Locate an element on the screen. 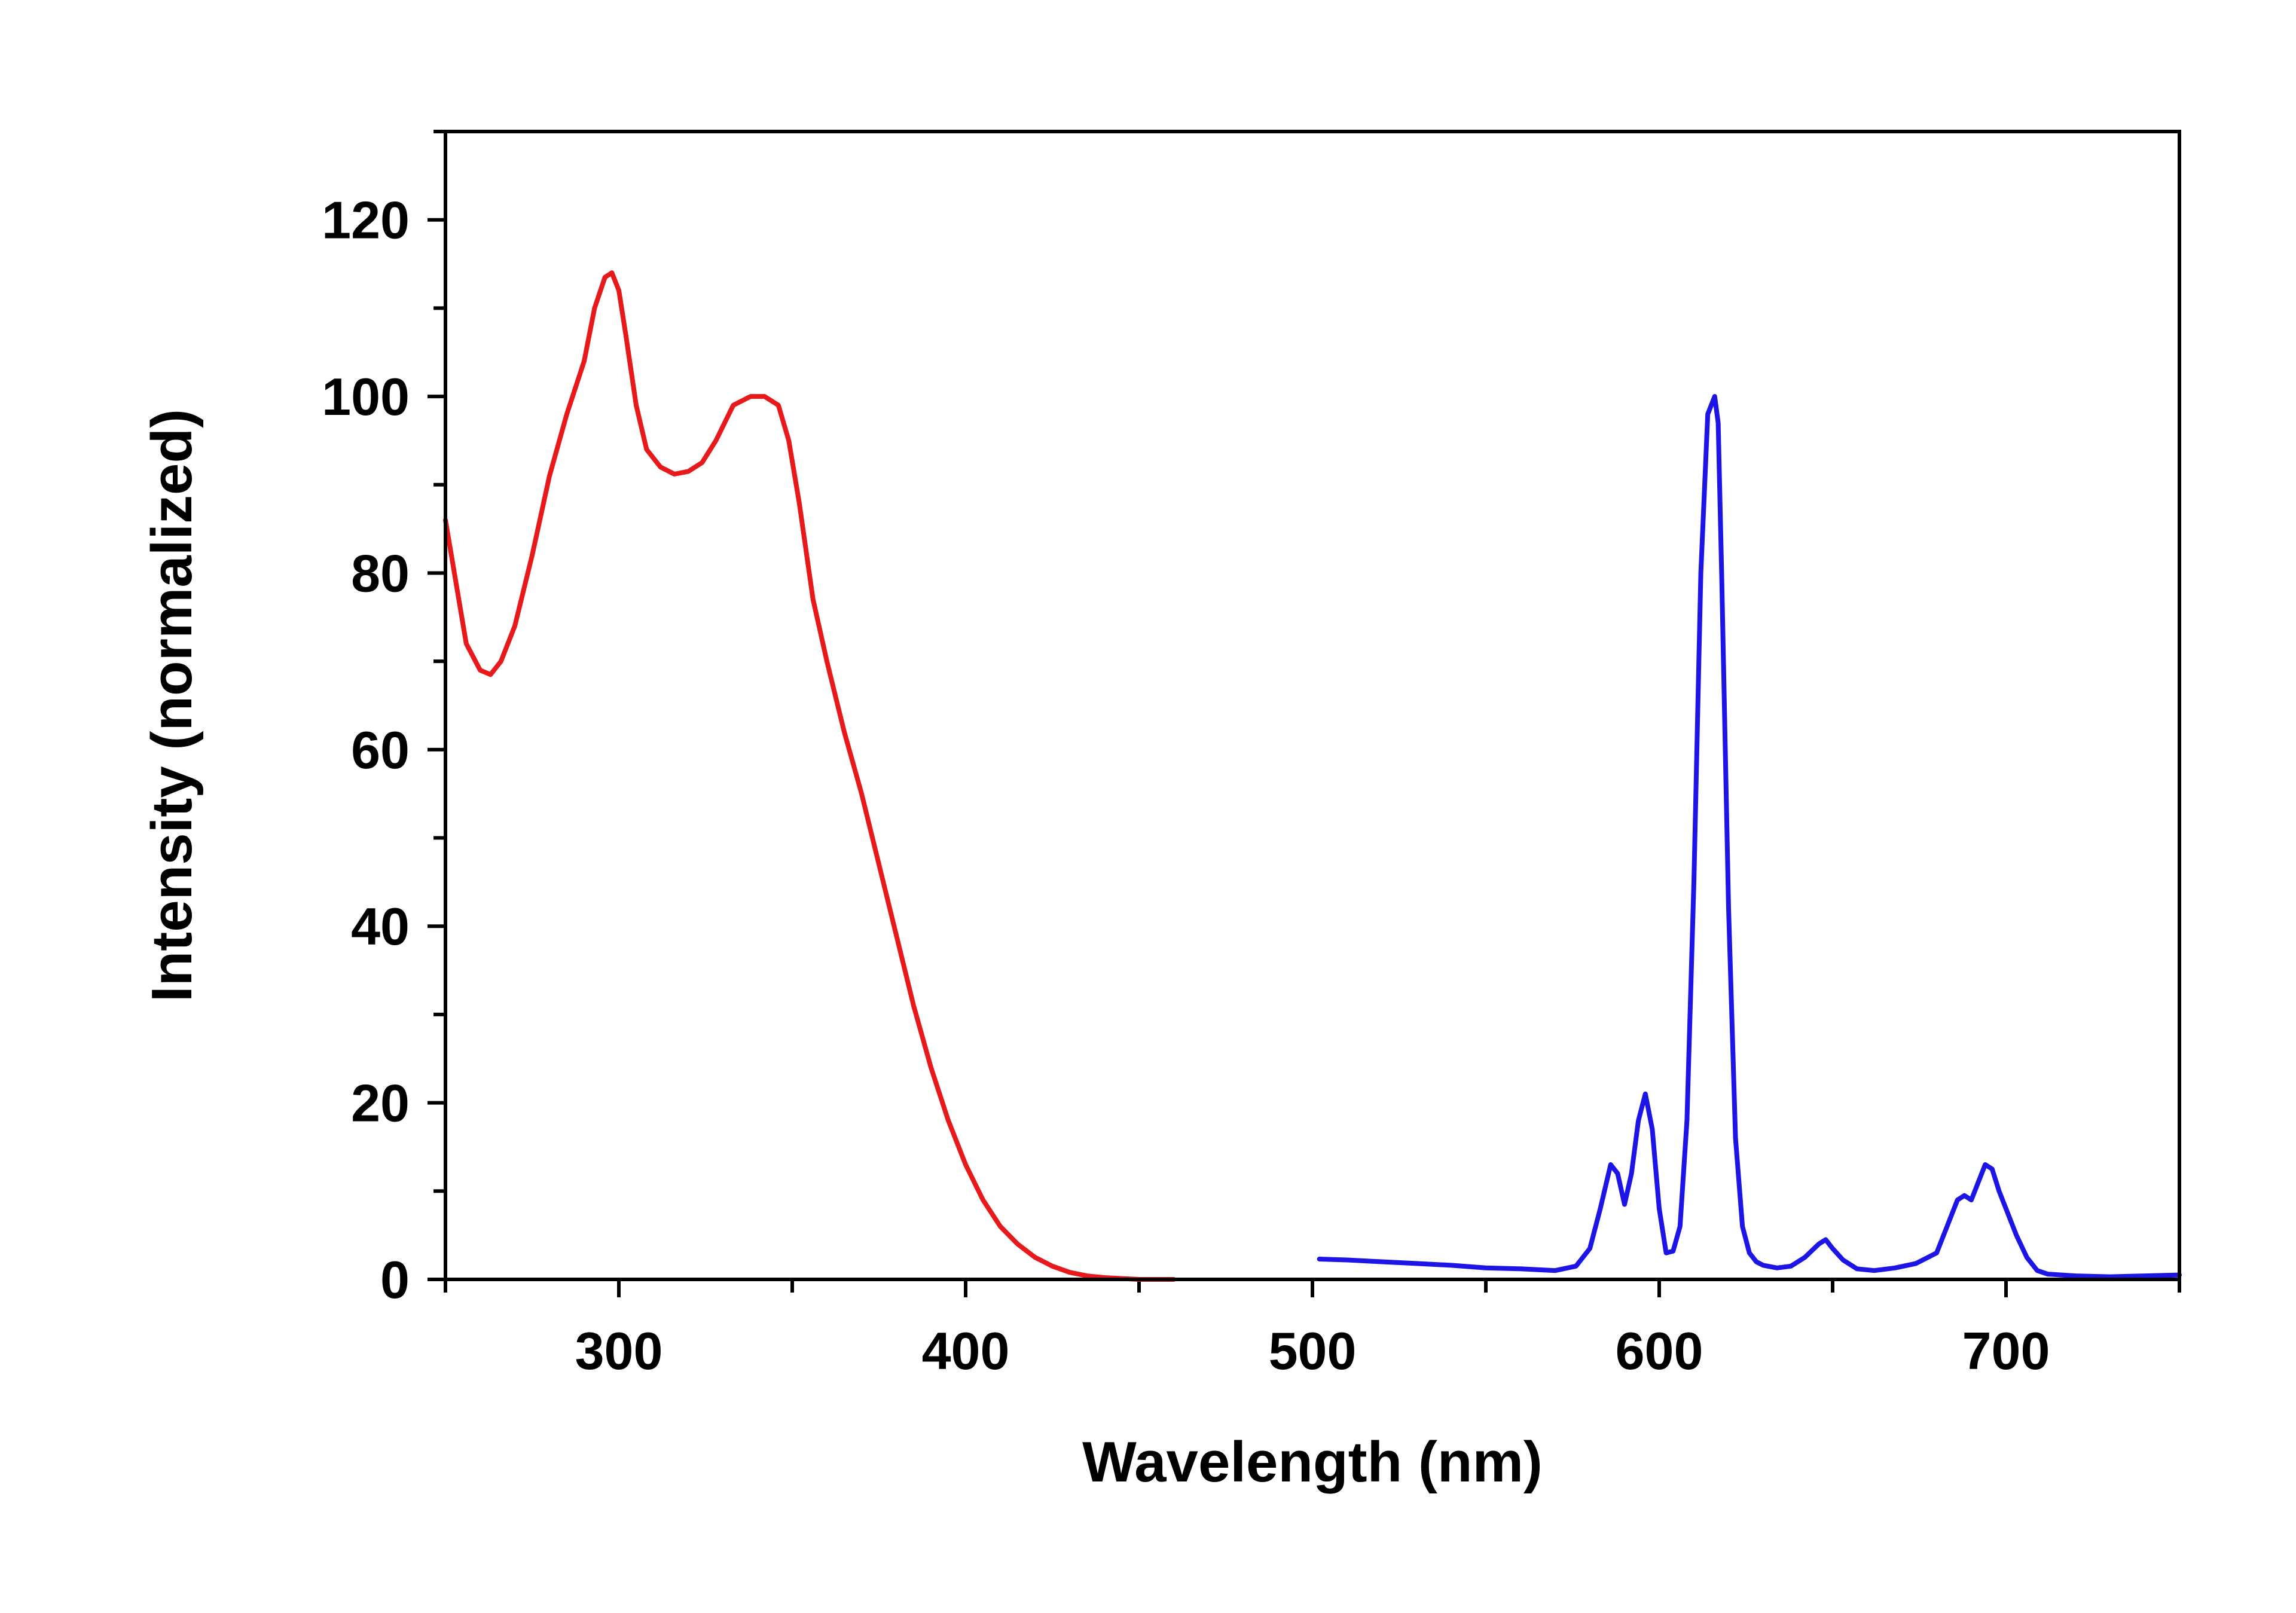 This screenshot has width=2296, height=1613. y-tick-label: 20 is located at coordinates (380, 1103).